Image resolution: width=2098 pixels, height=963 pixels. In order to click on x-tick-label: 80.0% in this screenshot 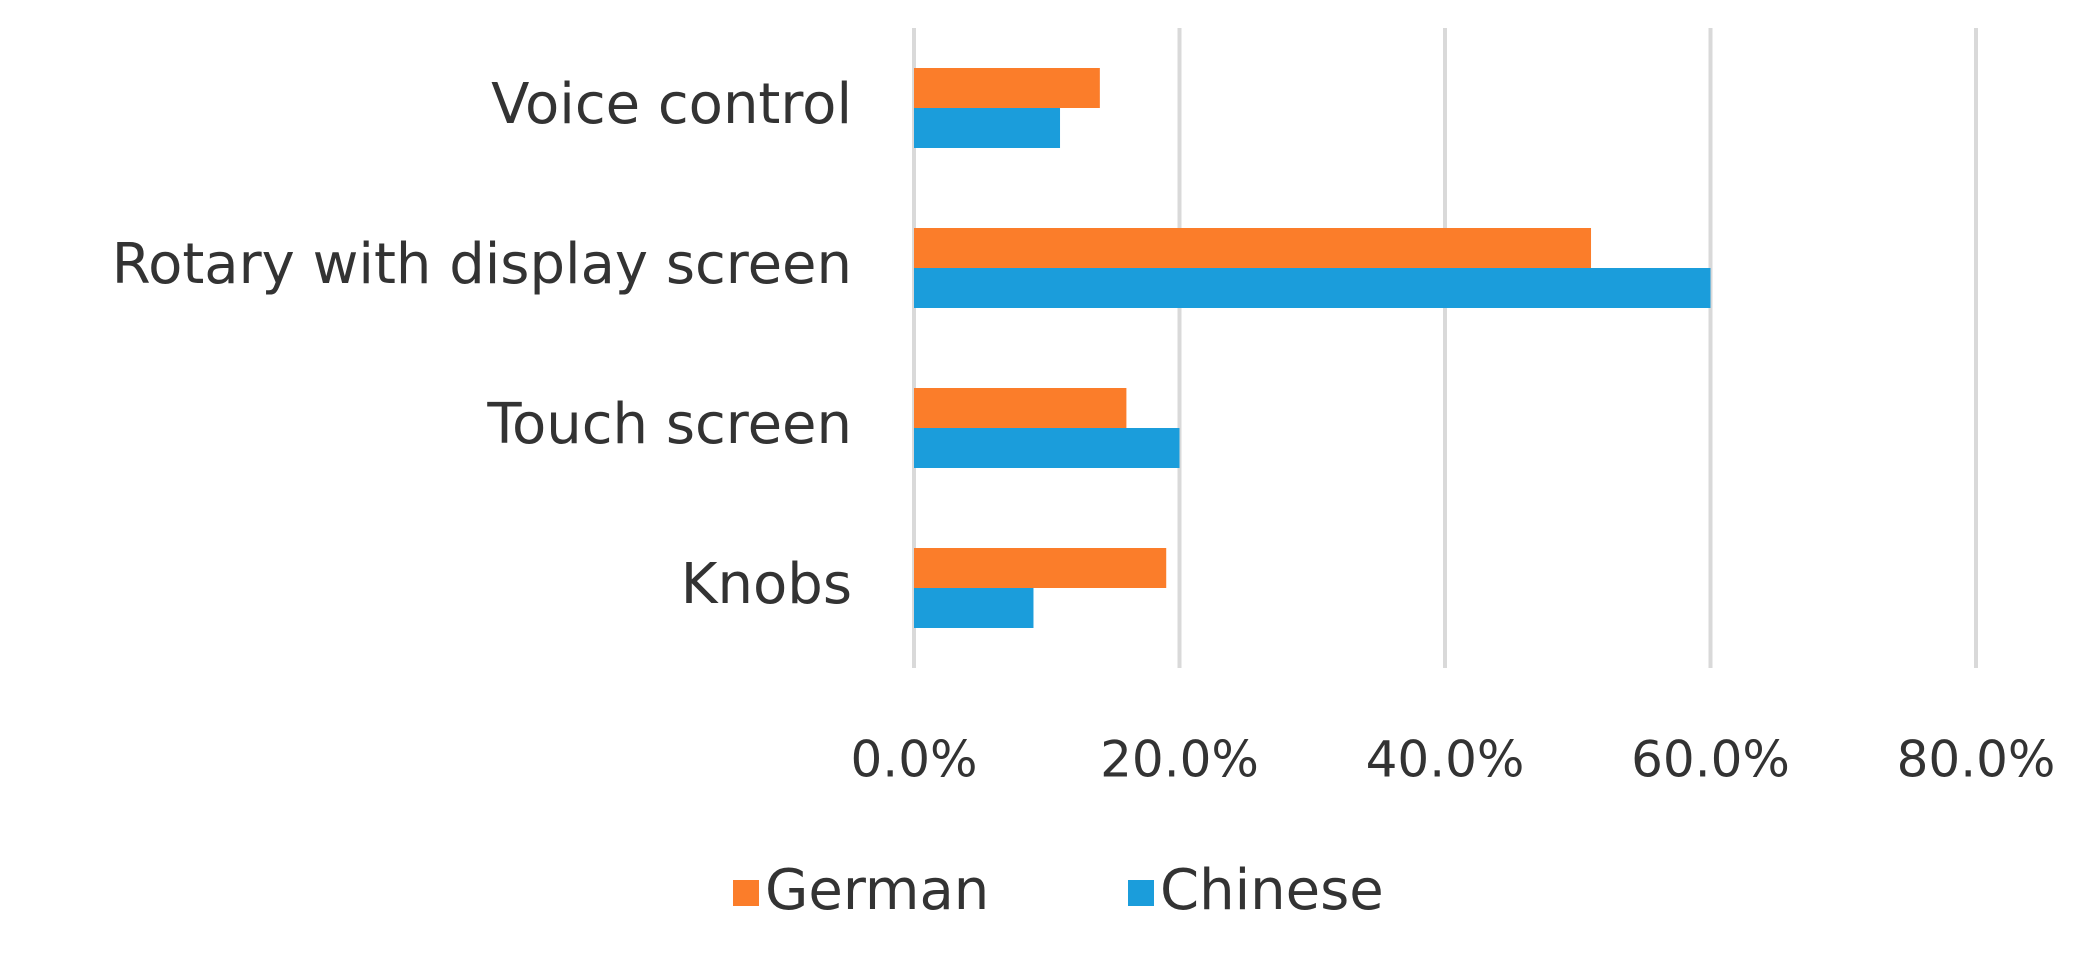, I will do `click(1976, 760)`.